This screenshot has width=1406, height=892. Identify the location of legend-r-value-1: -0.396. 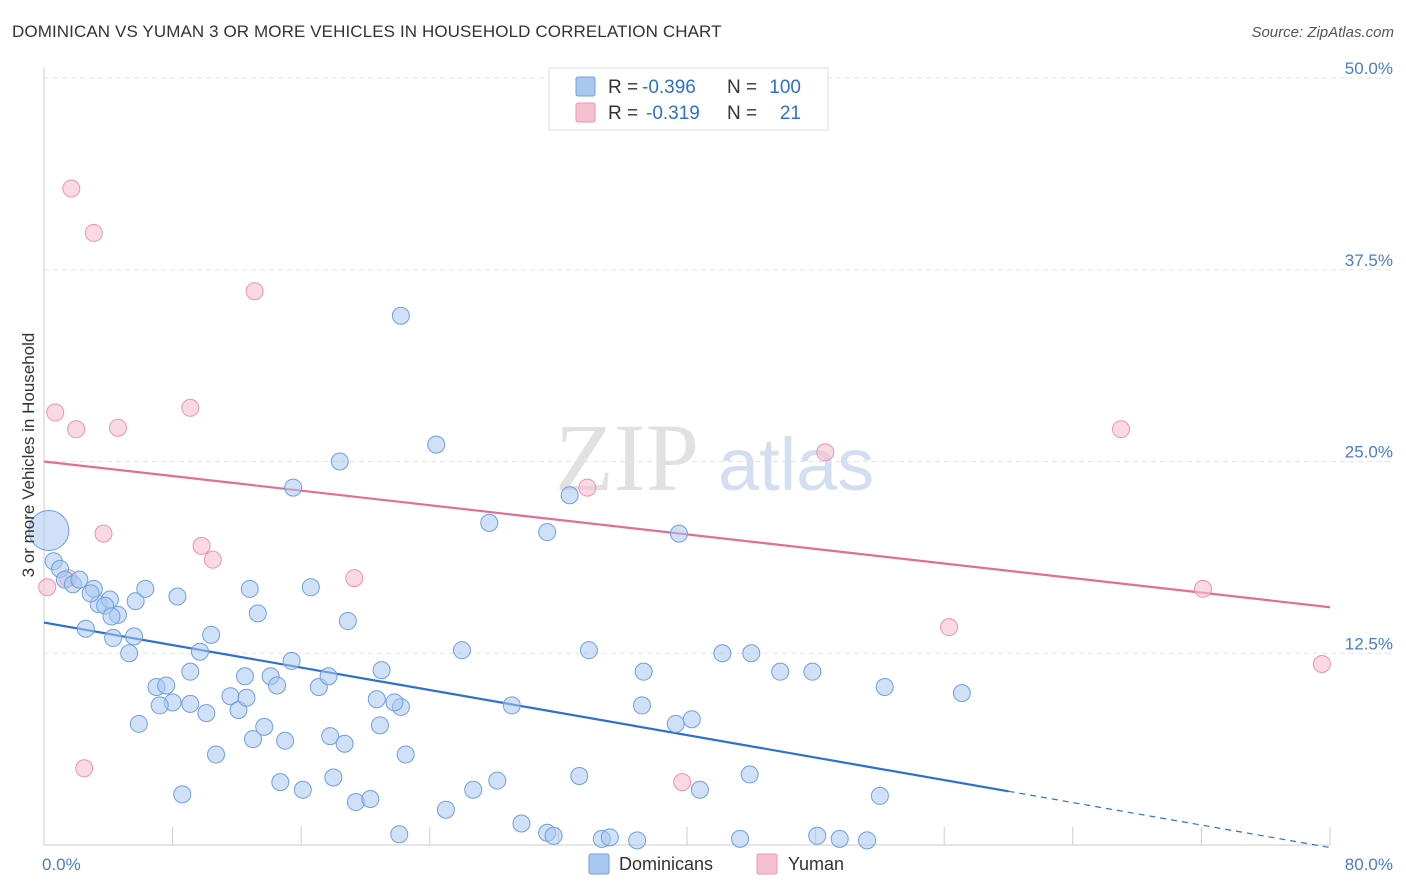
(669, 87).